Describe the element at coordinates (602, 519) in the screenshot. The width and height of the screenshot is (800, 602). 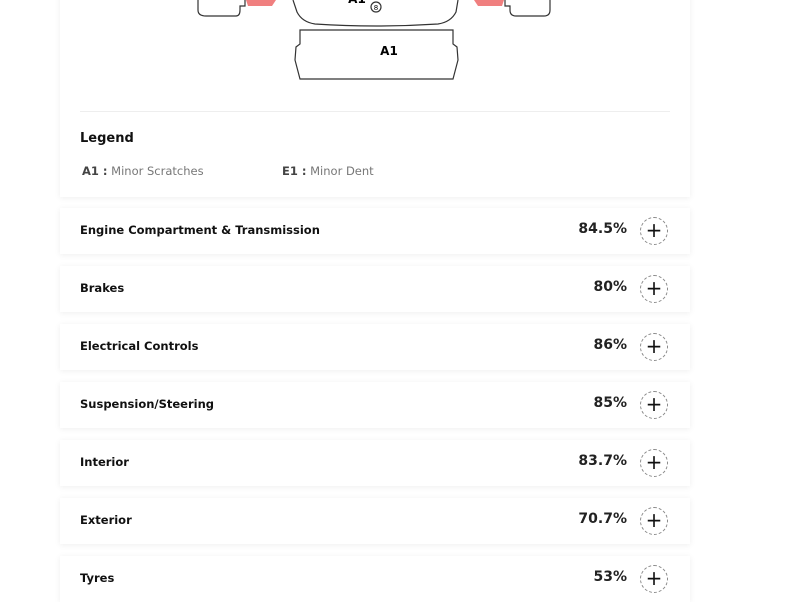
I see `section-score: 70.7%` at that location.